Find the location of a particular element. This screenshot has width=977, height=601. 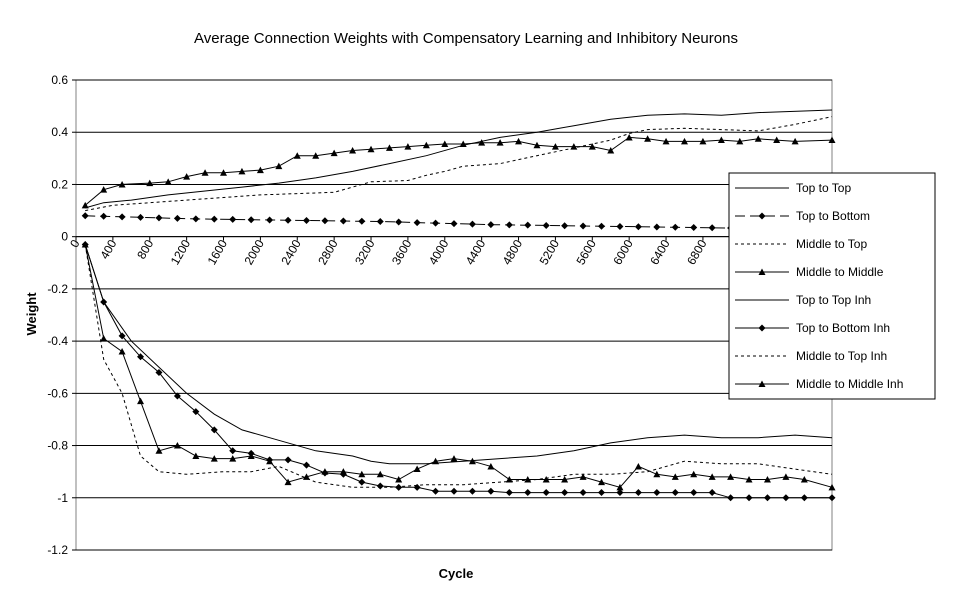

x-tick-label: 4400 is located at coordinates (476, 252).